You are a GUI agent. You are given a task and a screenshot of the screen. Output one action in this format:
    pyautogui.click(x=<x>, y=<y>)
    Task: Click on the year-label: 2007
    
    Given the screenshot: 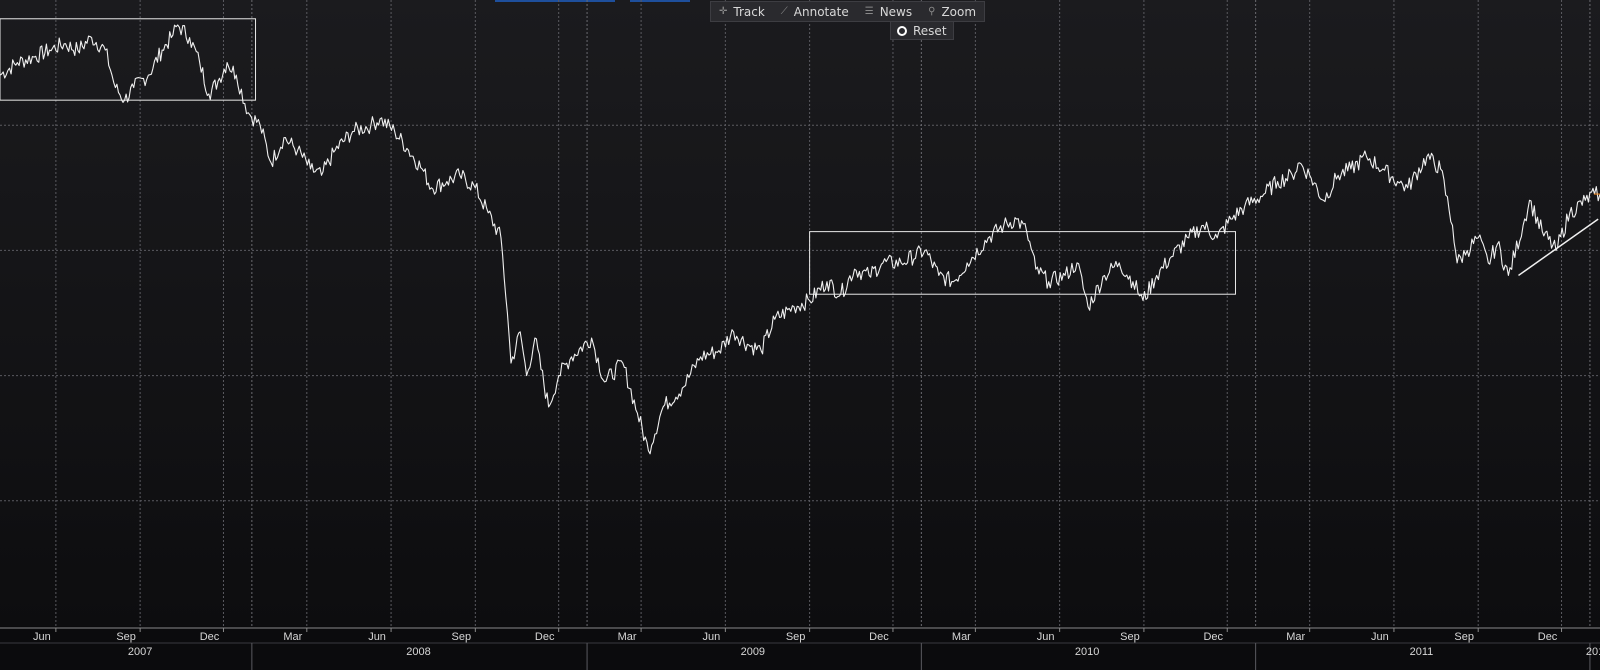 What is the action you would take?
    pyautogui.click(x=140, y=652)
    